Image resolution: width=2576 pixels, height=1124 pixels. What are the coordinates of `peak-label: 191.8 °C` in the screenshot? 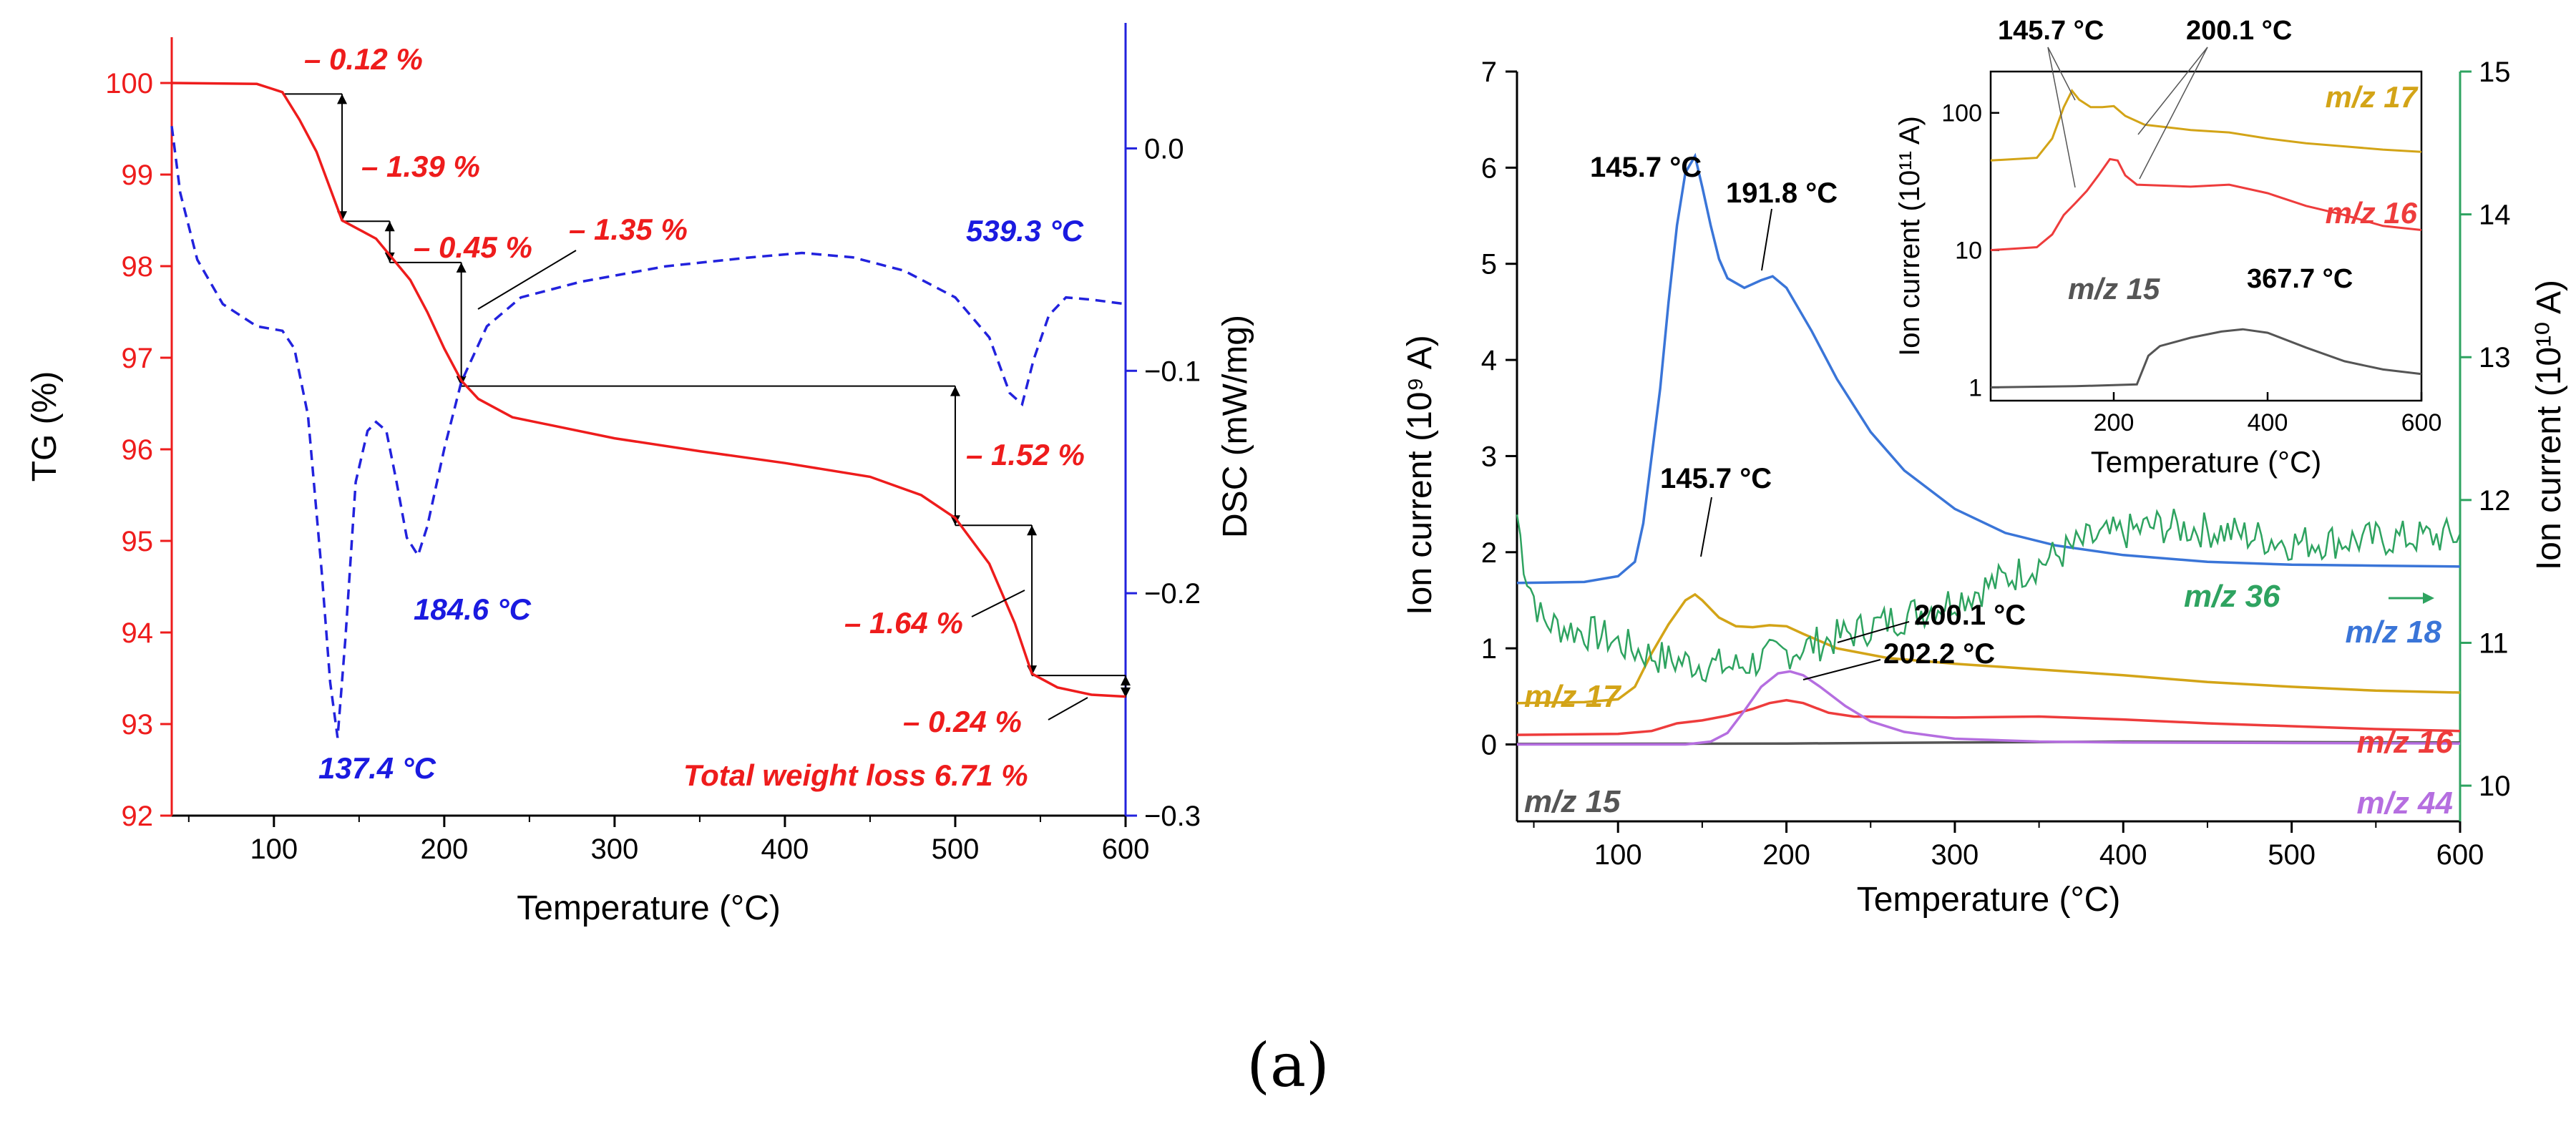 It's located at (1782, 193).